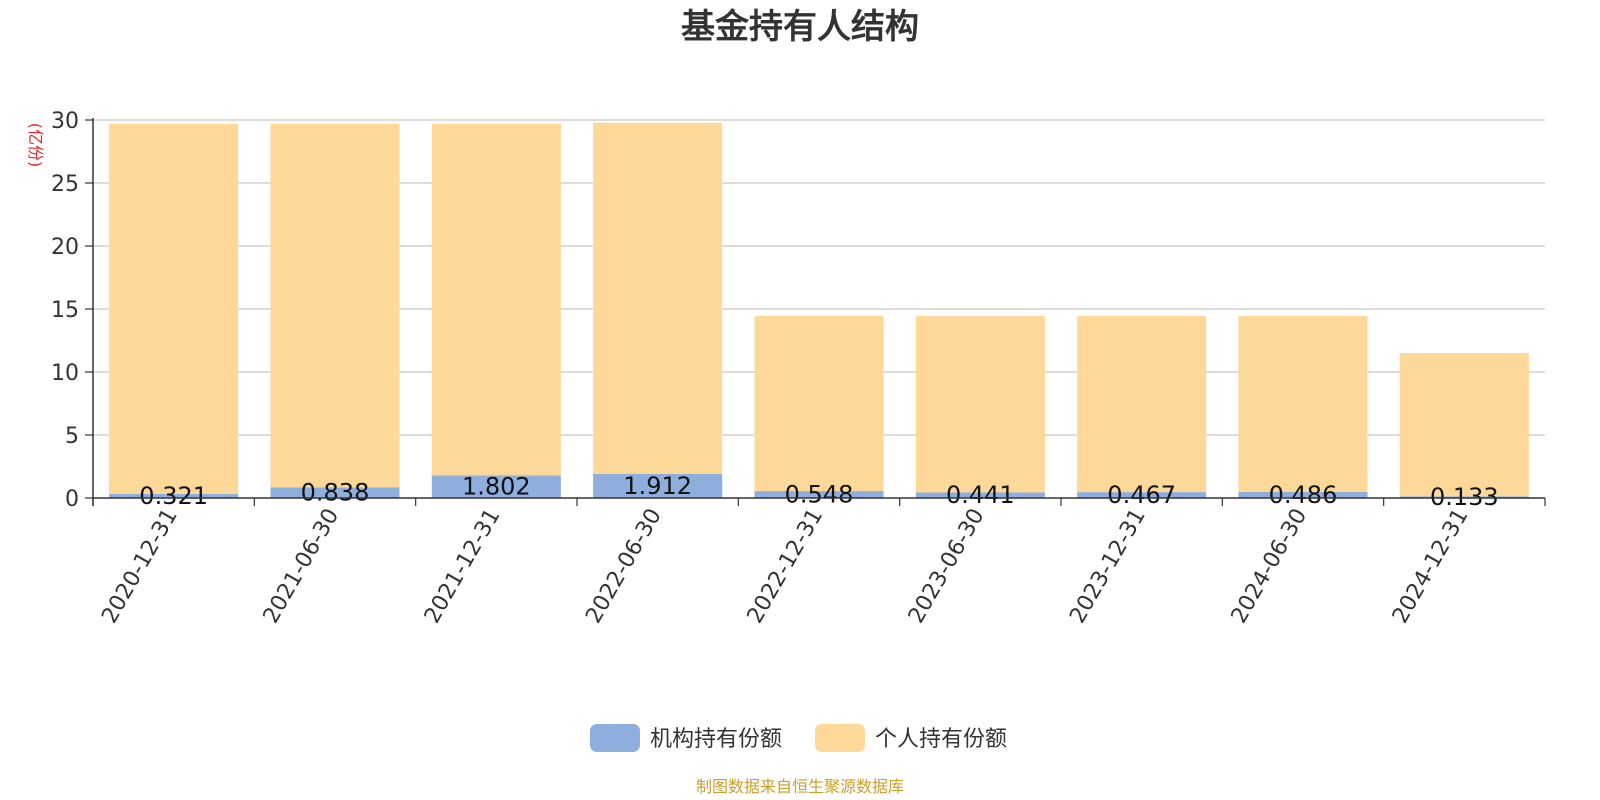 This screenshot has width=1600, height=800. Describe the element at coordinates (800, 27) in the screenshot. I see `chart-title: 基金持有人结构` at that location.